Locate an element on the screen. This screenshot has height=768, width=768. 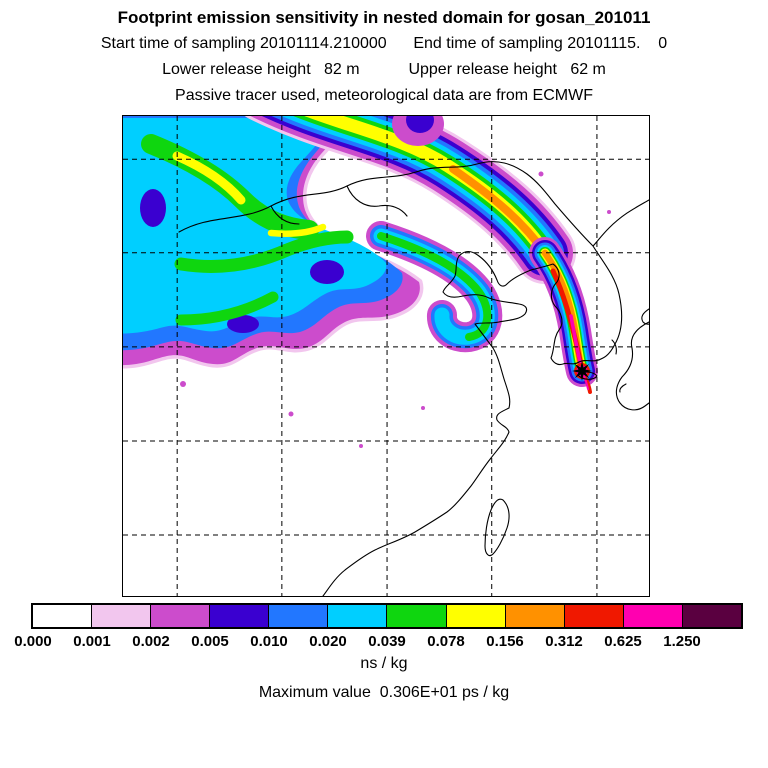
colorbar-tick-0.005: 0.005 is located at coordinates (210, 641).